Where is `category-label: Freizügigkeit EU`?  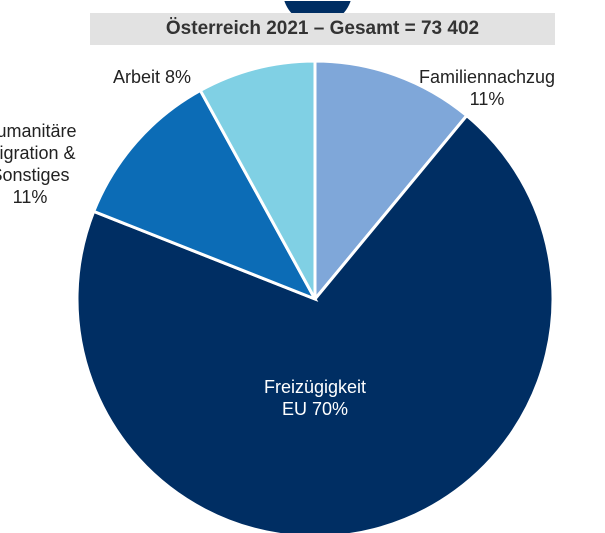 category-label: Freizügigkeit EU is located at coordinates (315, 398).